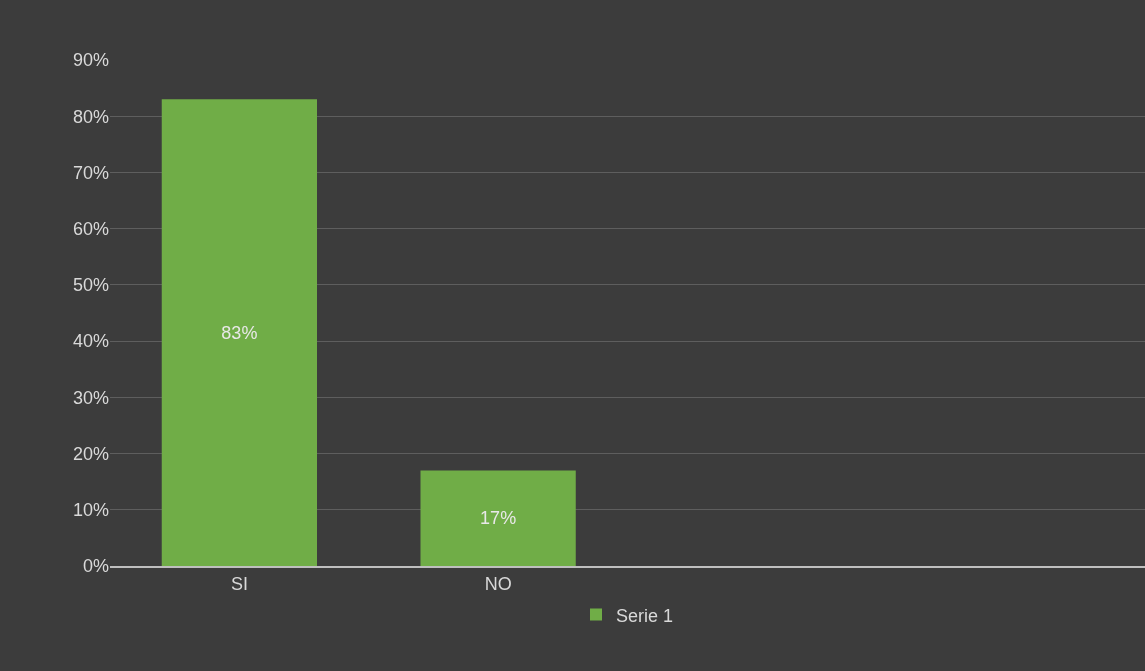 The image size is (1145, 671). What do you see at coordinates (239, 583) in the screenshot?
I see `x-tick-label: SI` at bounding box center [239, 583].